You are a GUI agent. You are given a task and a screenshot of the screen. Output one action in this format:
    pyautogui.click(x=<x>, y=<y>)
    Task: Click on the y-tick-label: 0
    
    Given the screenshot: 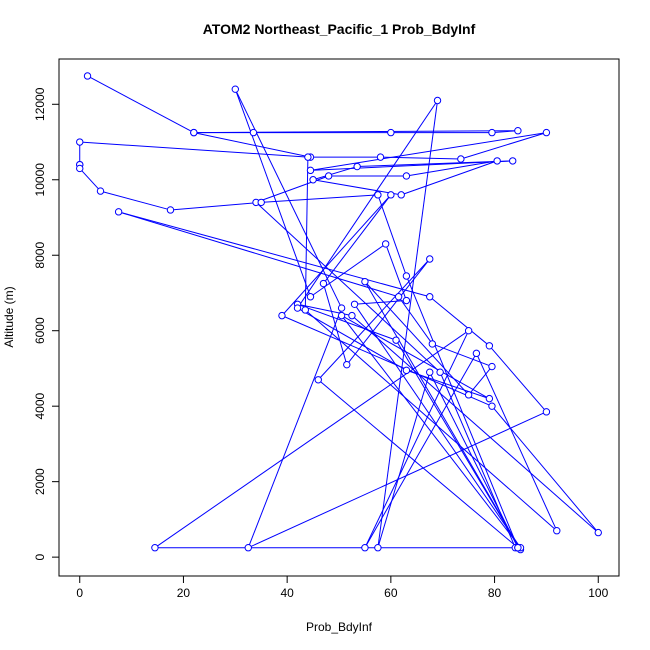 What is the action you would take?
    pyautogui.click(x=40, y=556)
    